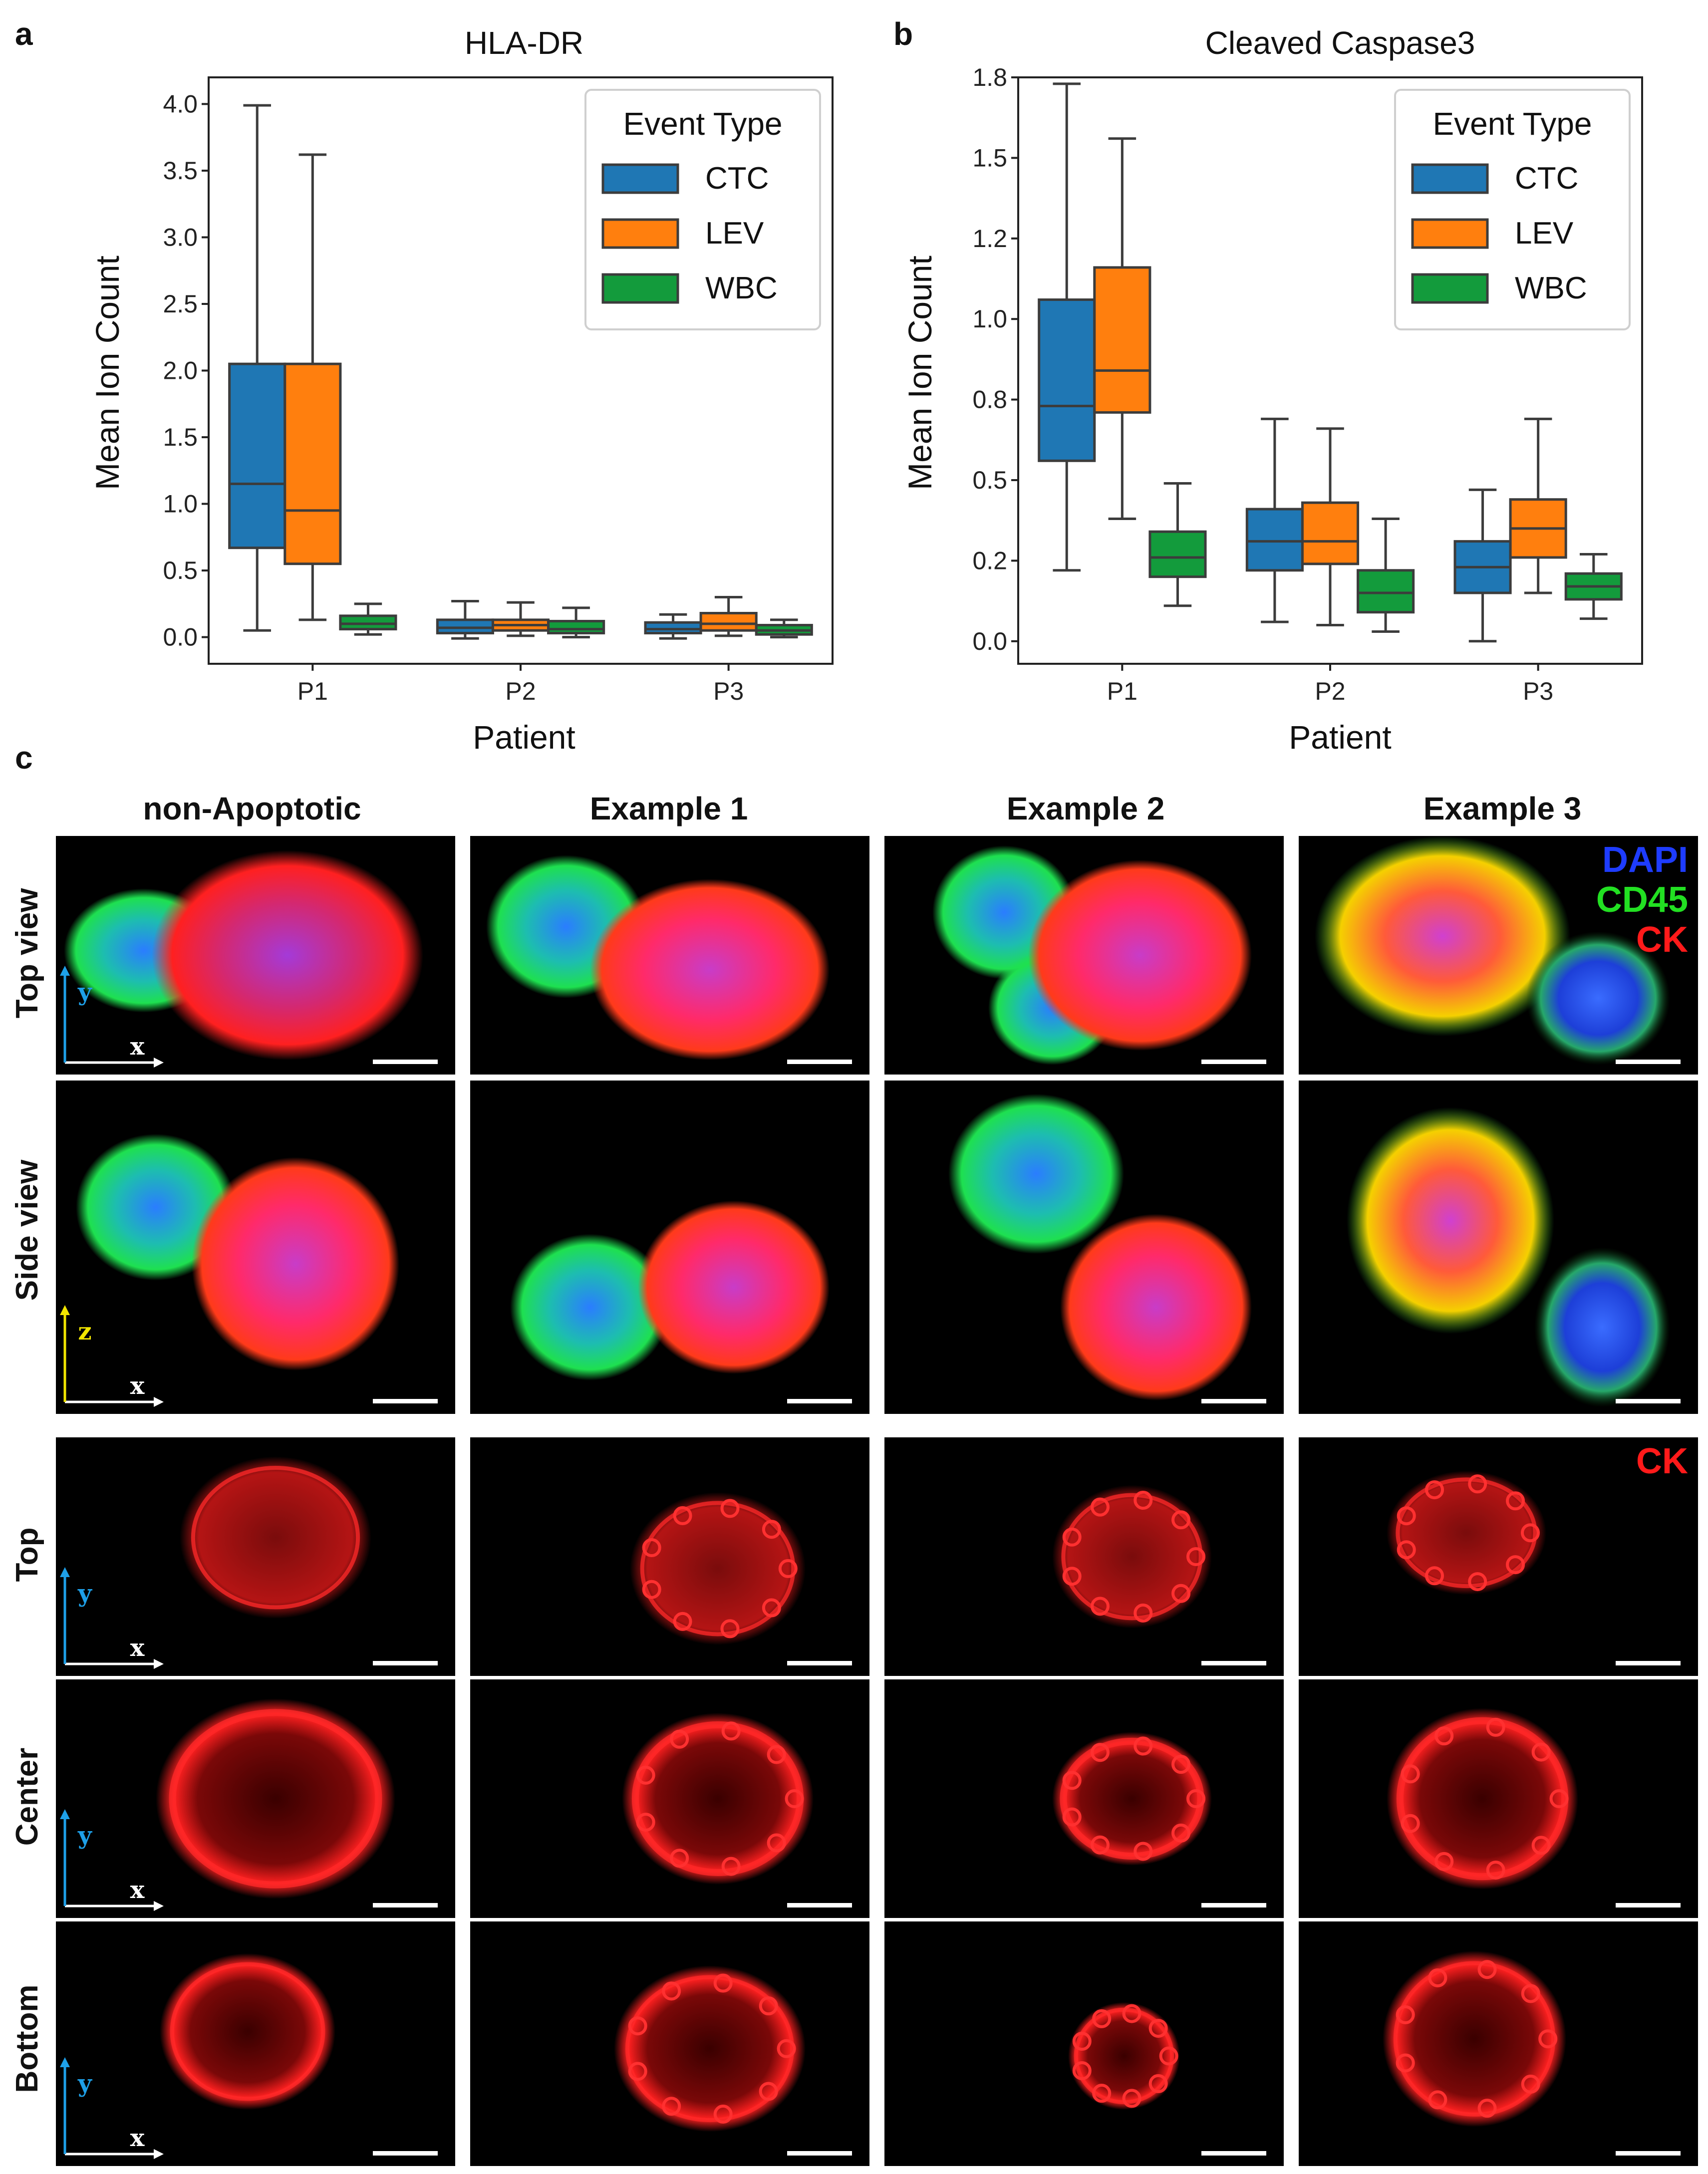  I want to click on x-axis-arrowhead, so click(159, 2154).